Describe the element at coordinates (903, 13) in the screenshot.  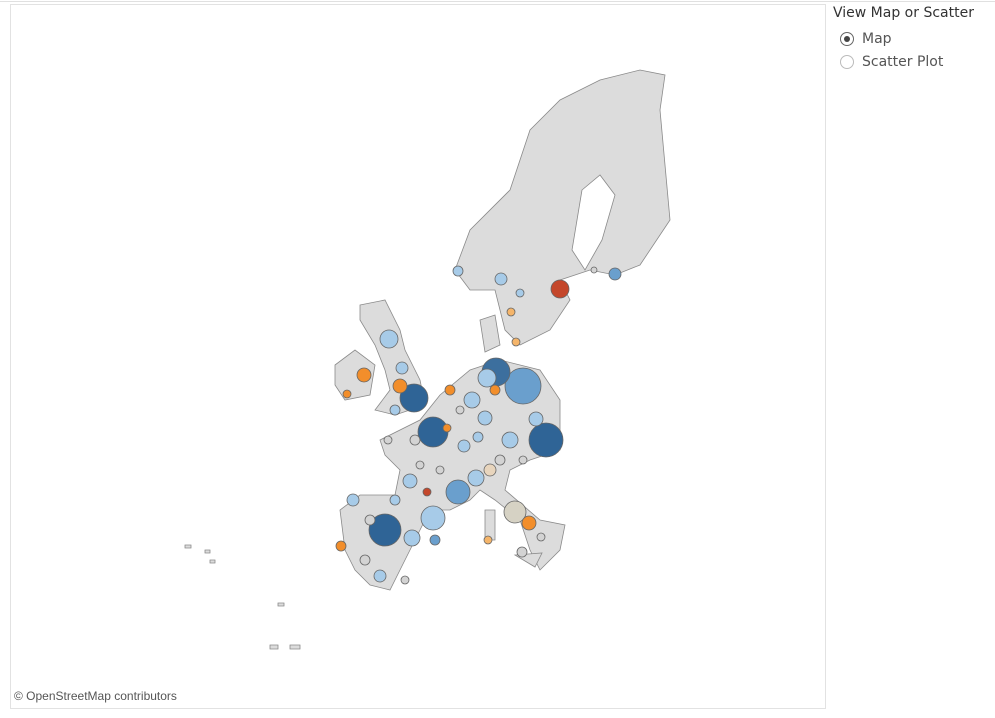
I see `control-title: View Map or Scatter` at that location.